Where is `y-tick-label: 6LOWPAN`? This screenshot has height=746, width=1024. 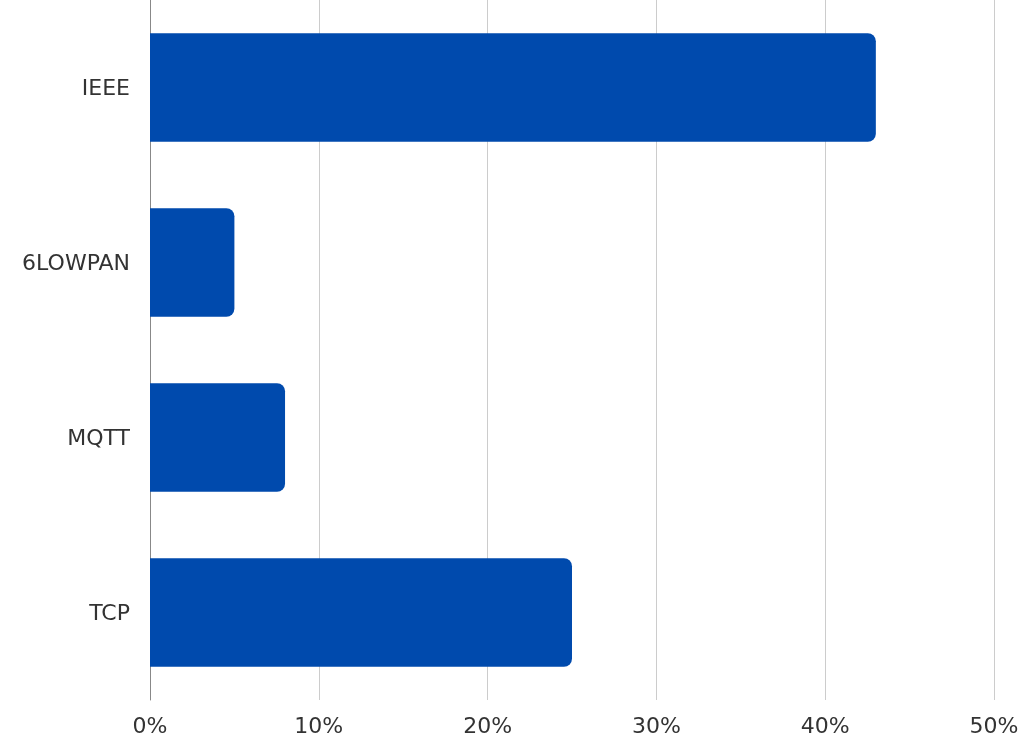 y-tick-label: 6LOWPAN is located at coordinates (76, 262).